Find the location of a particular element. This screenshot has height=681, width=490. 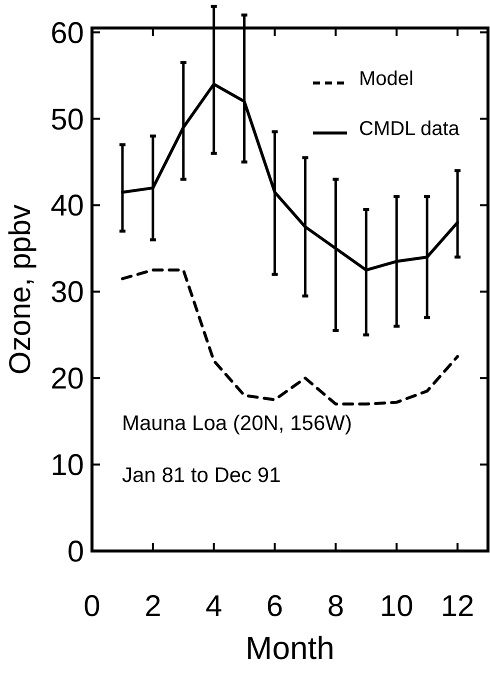

y-tick-label: 50 is located at coordinates (67, 119).